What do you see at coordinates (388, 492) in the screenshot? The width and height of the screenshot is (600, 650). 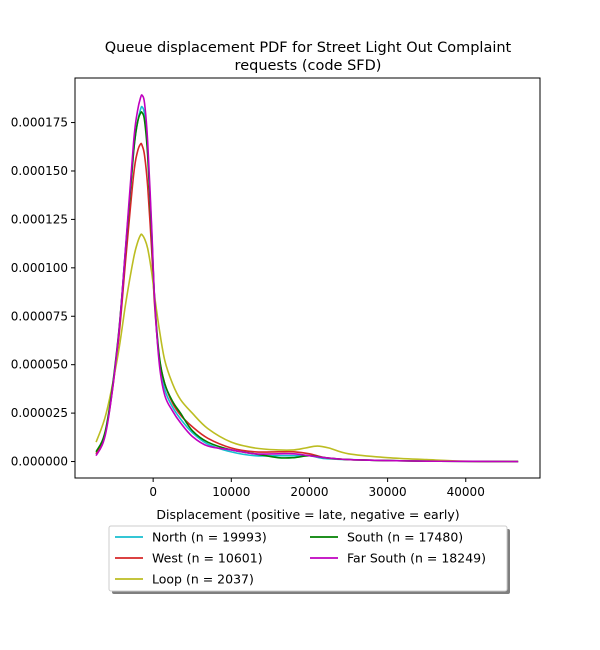 I see `x-tick-label: 30000` at bounding box center [388, 492].